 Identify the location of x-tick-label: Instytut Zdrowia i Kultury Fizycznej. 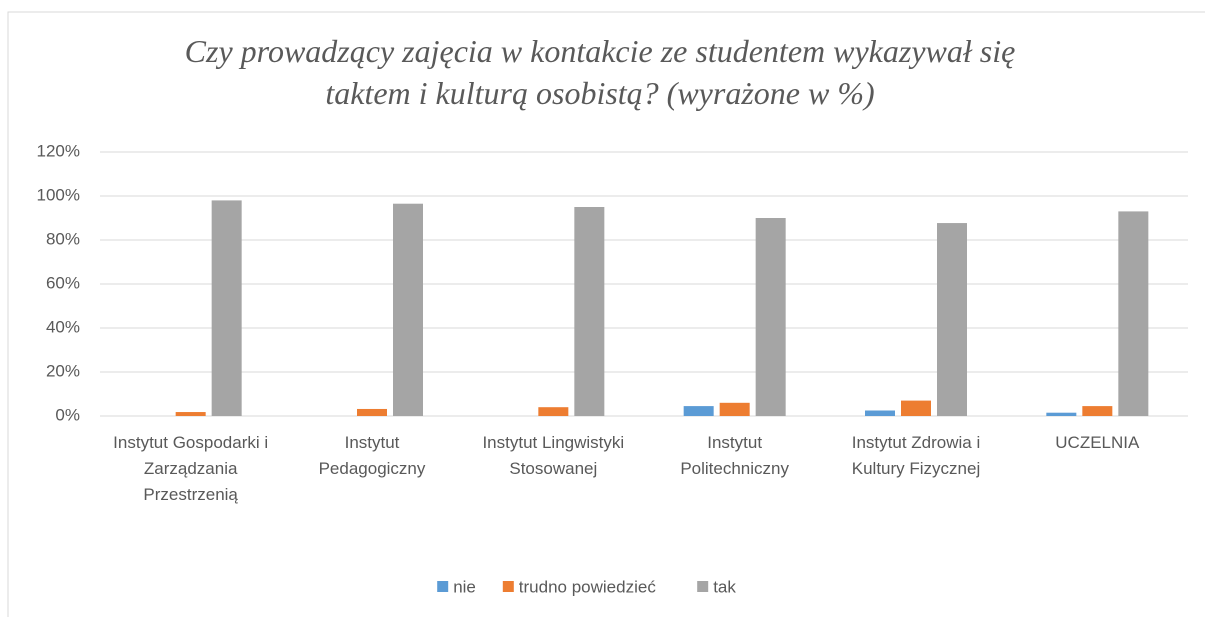
(916, 455).